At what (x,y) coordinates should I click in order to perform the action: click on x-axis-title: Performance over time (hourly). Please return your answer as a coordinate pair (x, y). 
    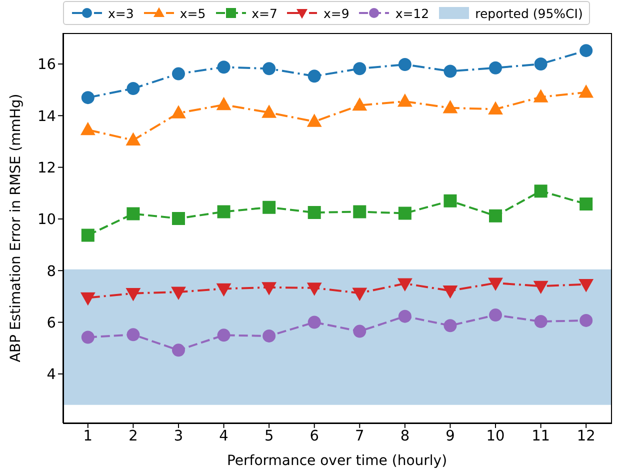
    Looking at the image, I should click on (337, 461).